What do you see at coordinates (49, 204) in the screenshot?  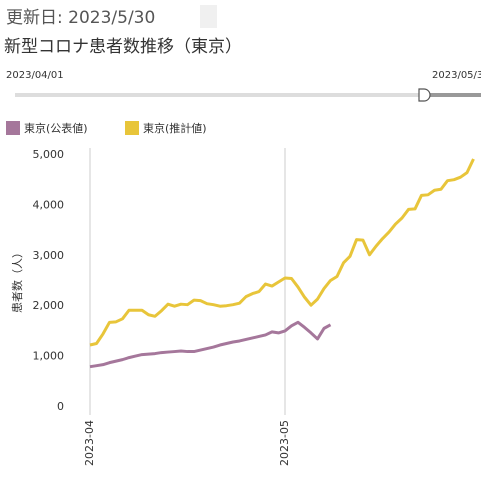 I see `y-tick-label: 4,000` at bounding box center [49, 204].